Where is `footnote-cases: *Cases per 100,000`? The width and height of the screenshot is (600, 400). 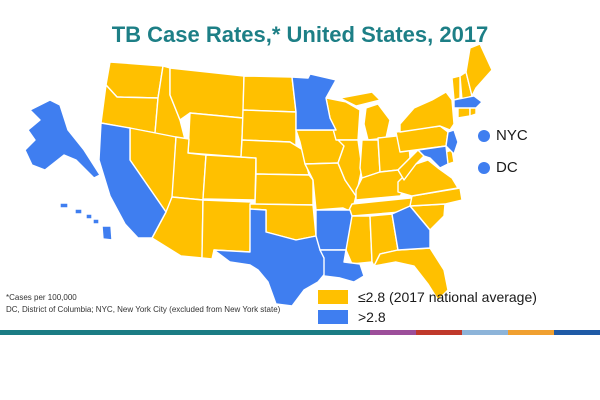
footnote-cases: *Cases per 100,000 is located at coordinates (41, 297).